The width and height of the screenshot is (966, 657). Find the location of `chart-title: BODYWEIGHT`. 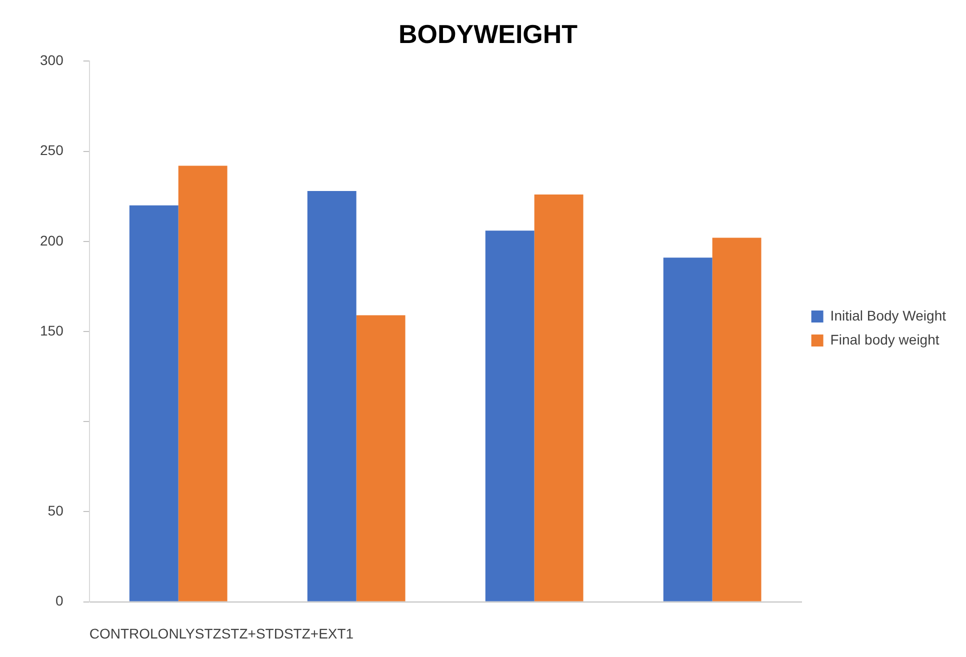

chart-title: BODYWEIGHT is located at coordinates (488, 33).